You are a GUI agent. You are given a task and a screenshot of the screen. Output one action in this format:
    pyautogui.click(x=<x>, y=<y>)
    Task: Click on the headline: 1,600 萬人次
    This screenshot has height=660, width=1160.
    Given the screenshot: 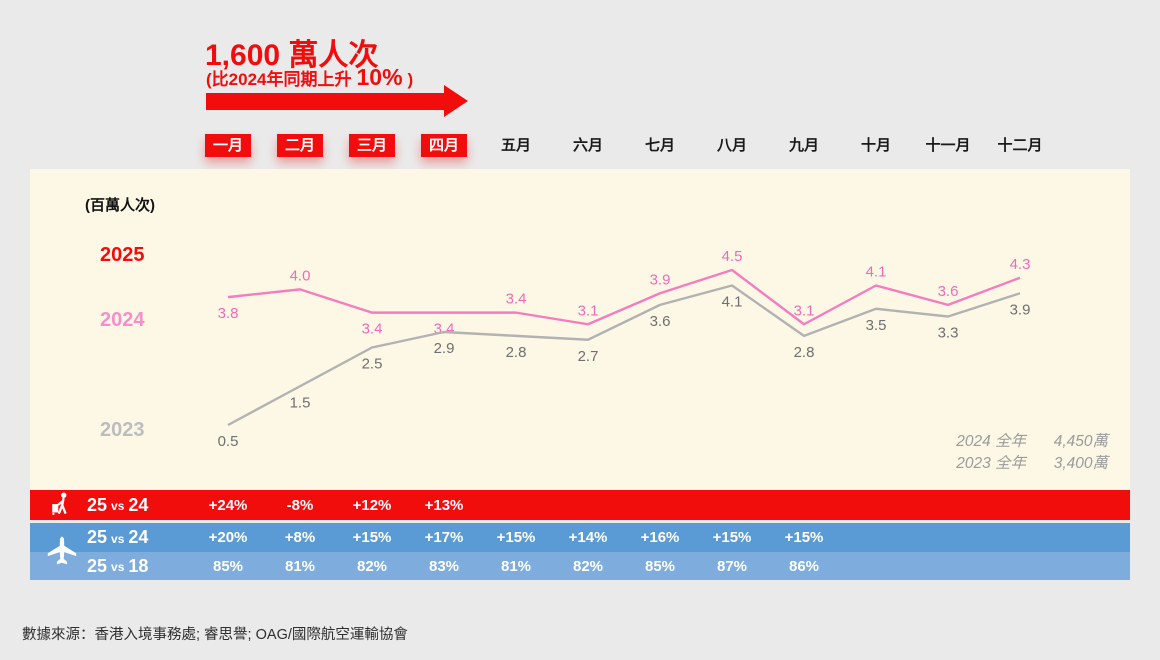 What is the action you would take?
    pyautogui.click(x=292, y=55)
    